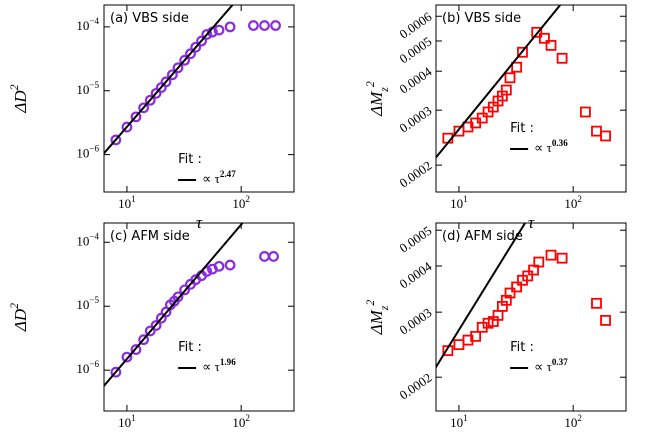  Describe the element at coordinates (481, 18) in the screenshot. I see `panel-label: (b) VBS side` at that location.